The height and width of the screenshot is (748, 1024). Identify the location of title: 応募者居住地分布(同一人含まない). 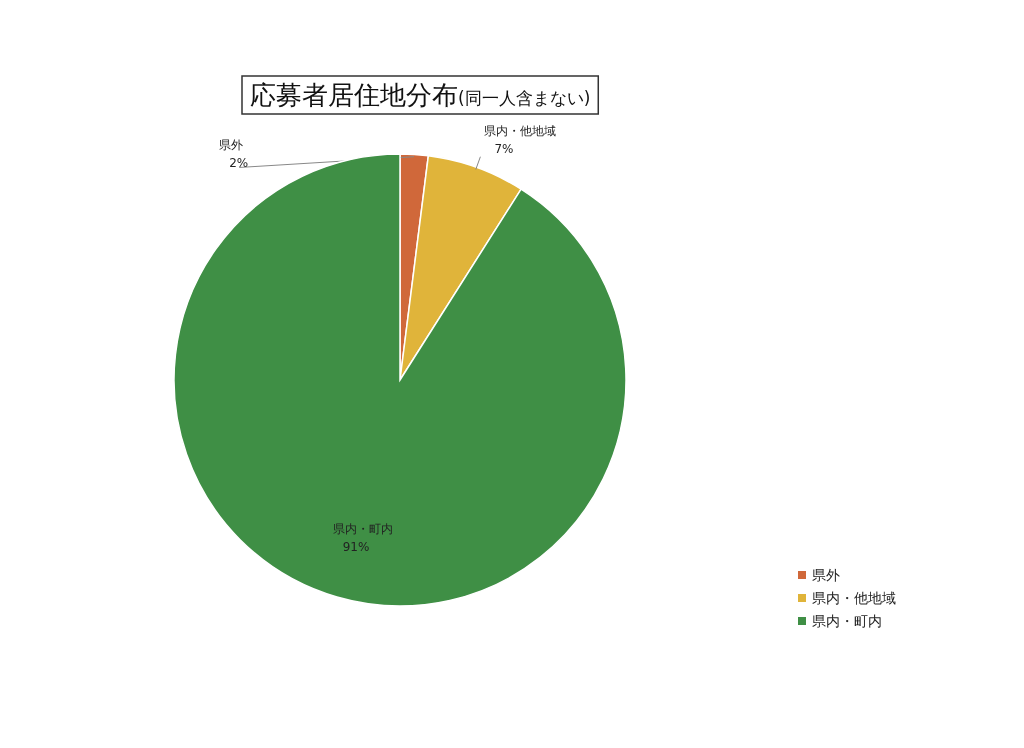
(420, 95).